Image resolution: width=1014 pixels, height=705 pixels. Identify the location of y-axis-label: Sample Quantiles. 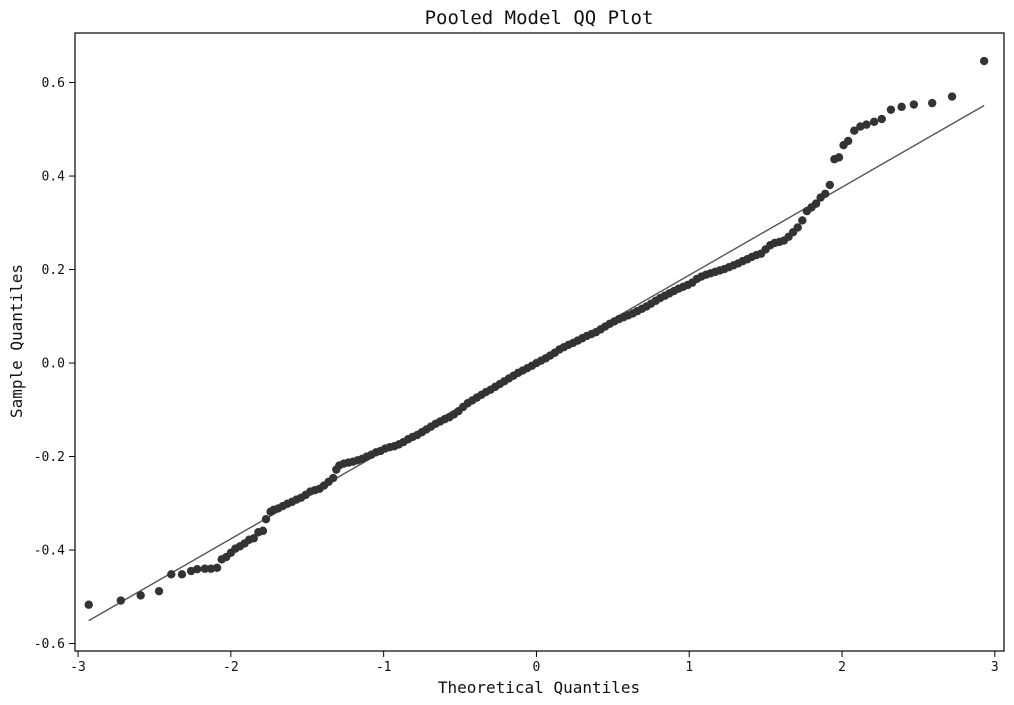
(16, 341).